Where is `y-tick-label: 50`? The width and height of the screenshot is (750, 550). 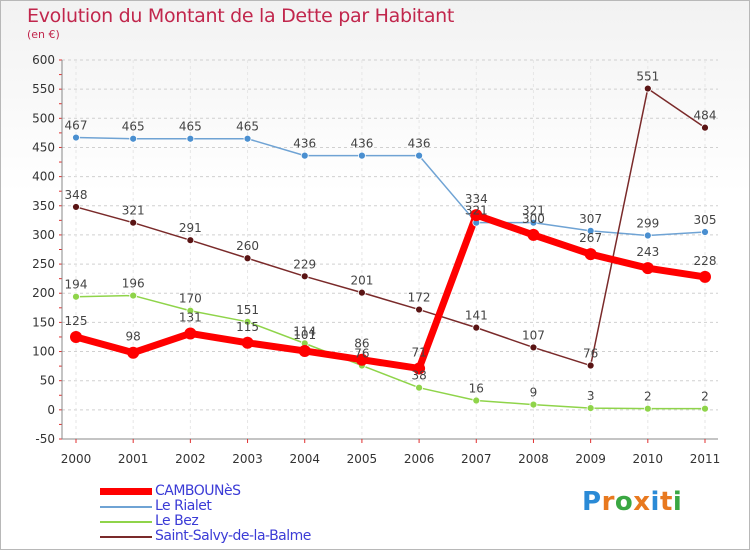
y-tick-label: 50 is located at coordinates (47, 381).